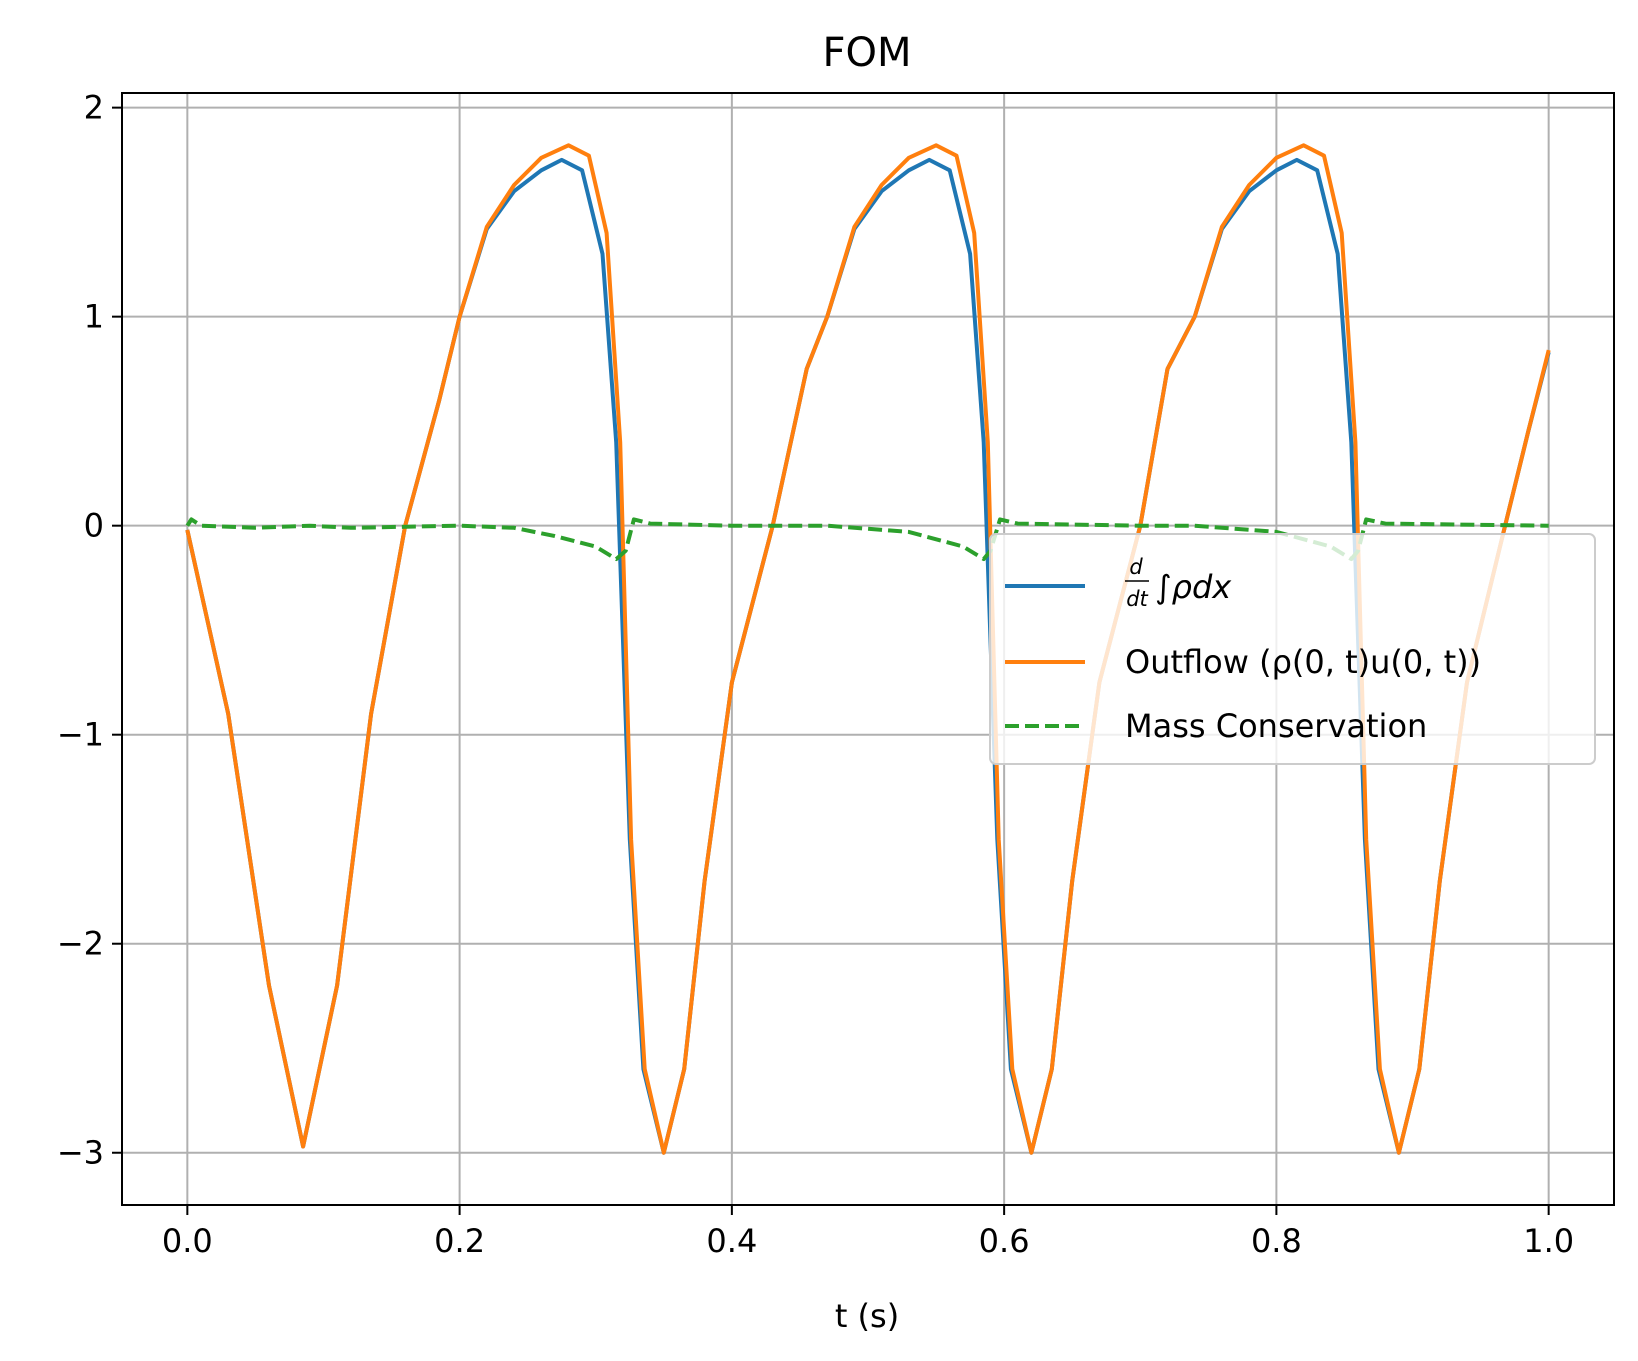  Describe the element at coordinates (94, 317) in the screenshot. I see `y-tick-label: 1` at that location.